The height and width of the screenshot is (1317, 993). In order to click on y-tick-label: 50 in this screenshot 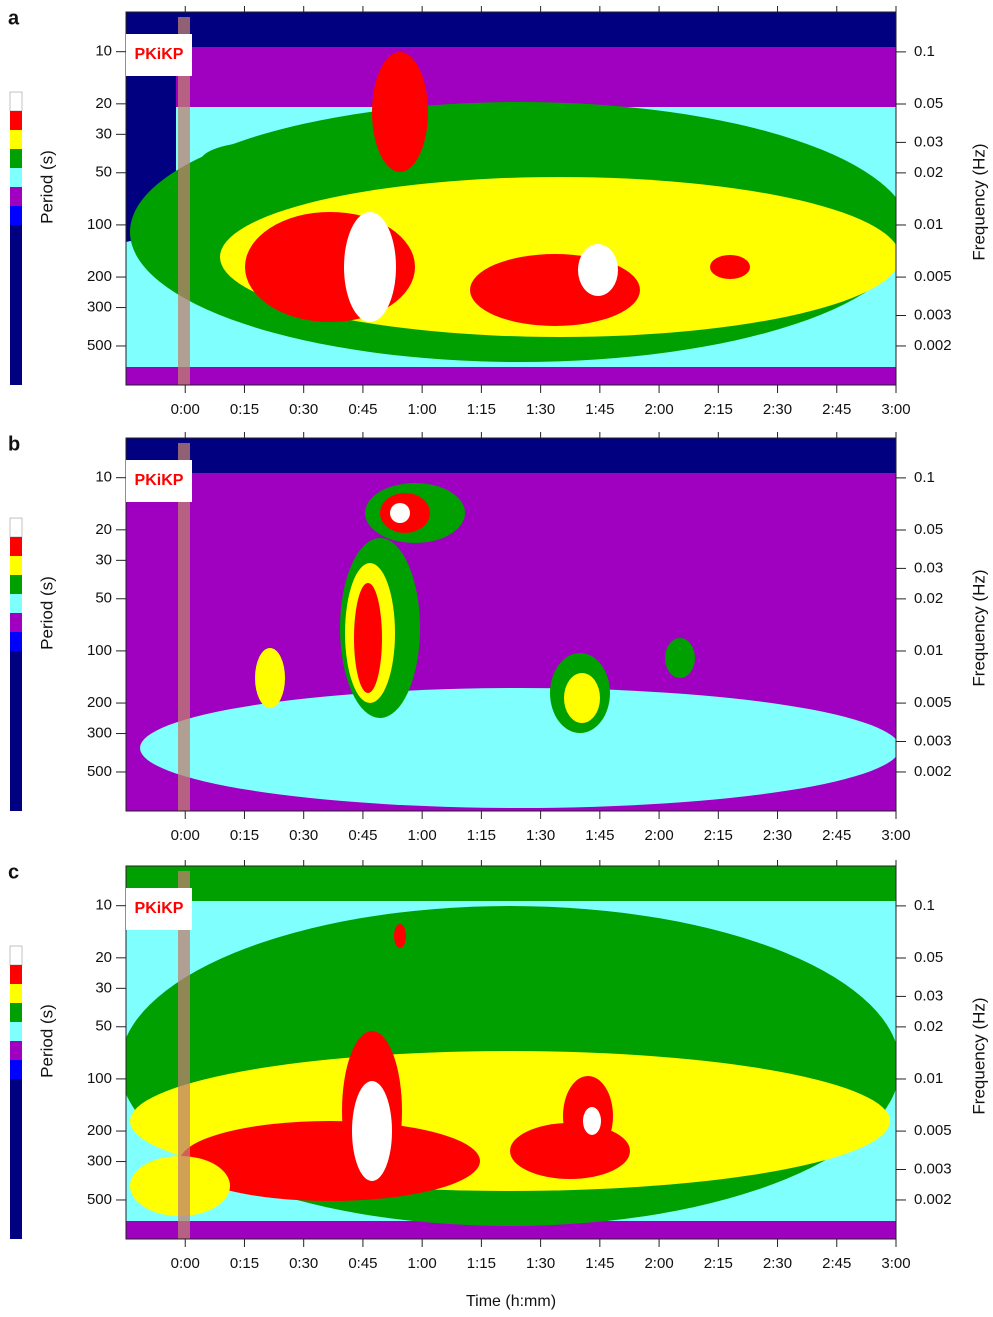, I will do `click(103, 598)`.